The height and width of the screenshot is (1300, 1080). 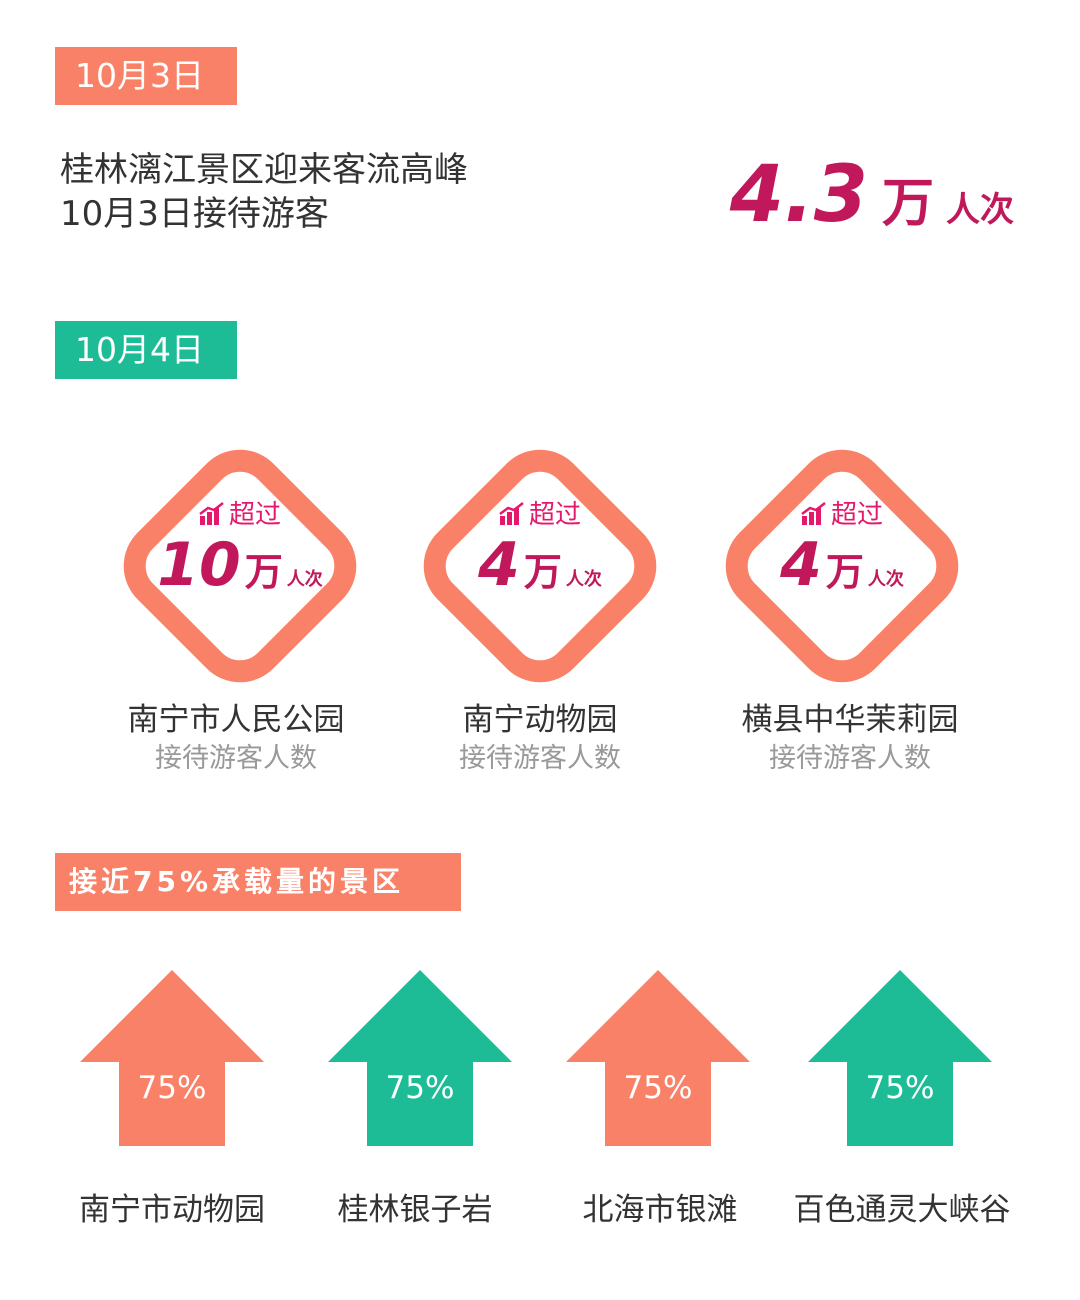 What do you see at coordinates (980, 210) in the screenshot?
I see `oct3-stat-unit: 人次` at bounding box center [980, 210].